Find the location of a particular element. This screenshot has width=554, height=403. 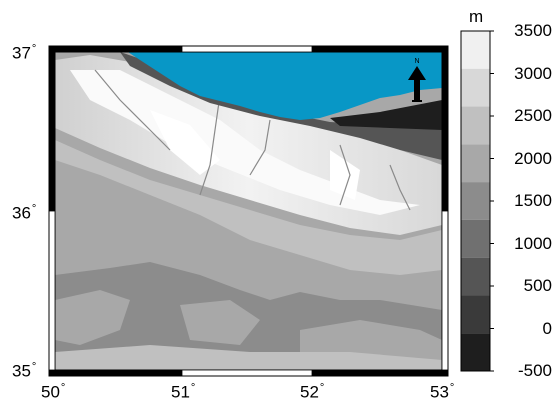

colorbar-label: 1000 is located at coordinates (533, 243).